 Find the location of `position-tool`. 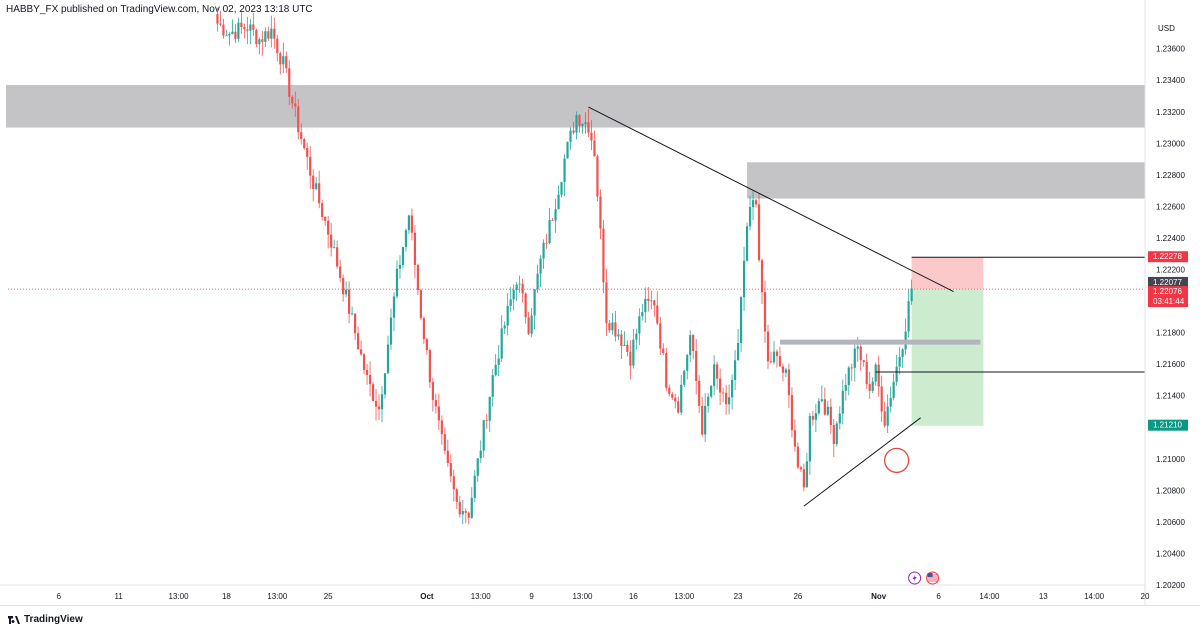

position-tool is located at coordinates (947, 341).